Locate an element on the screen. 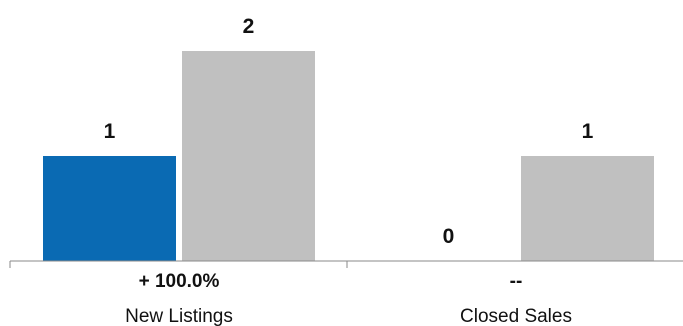  value-label-closed-sales-2: 1 is located at coordinates (588, 131).